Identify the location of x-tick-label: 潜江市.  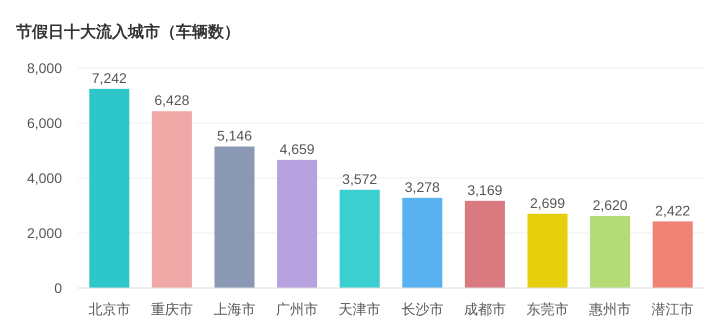
(673, 309).